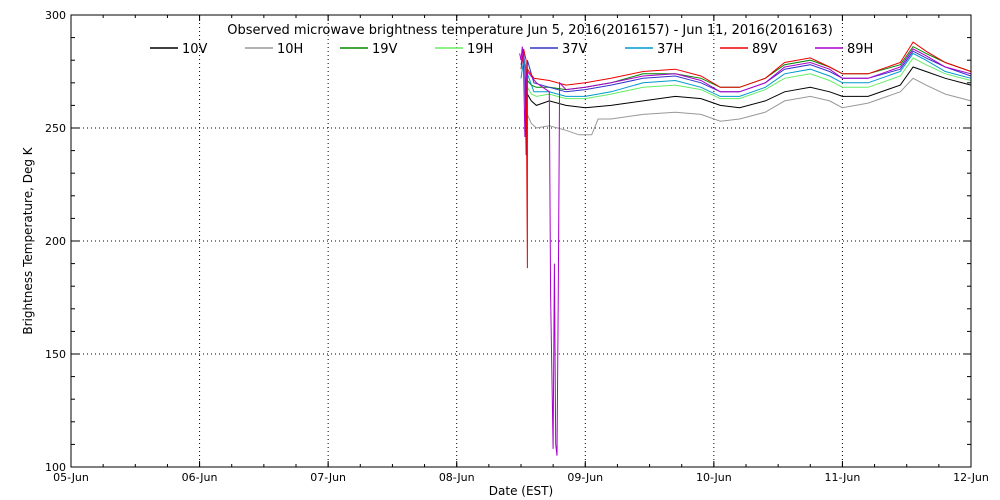 The image size is (1000, 500). What do you see at coordinates (749, 87) in the screenshot?
I see `series-line-10v` at bounding box center [749, 87].